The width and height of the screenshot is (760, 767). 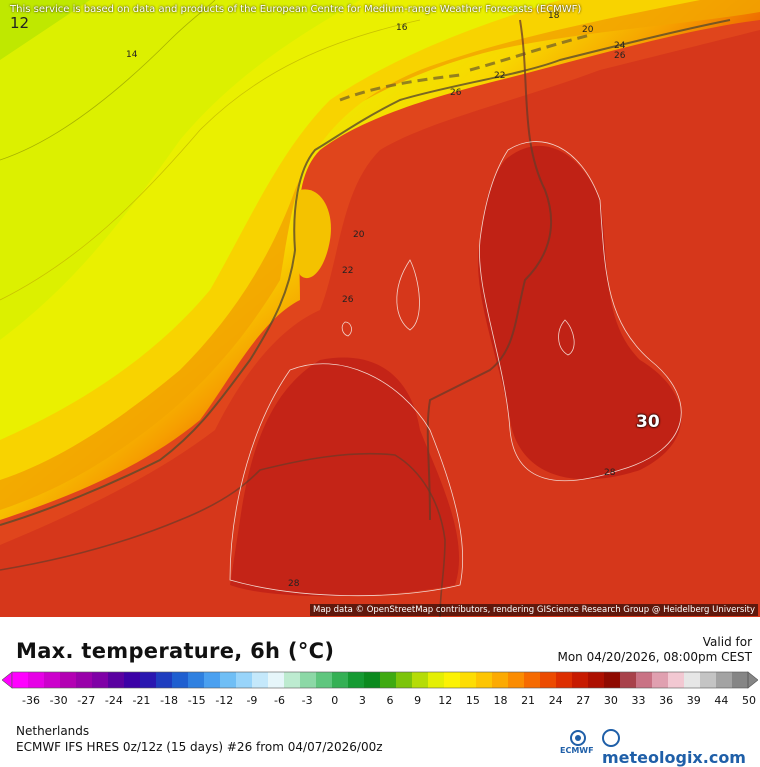 I want to click on sea-coldest, so click(x=45, y=30).